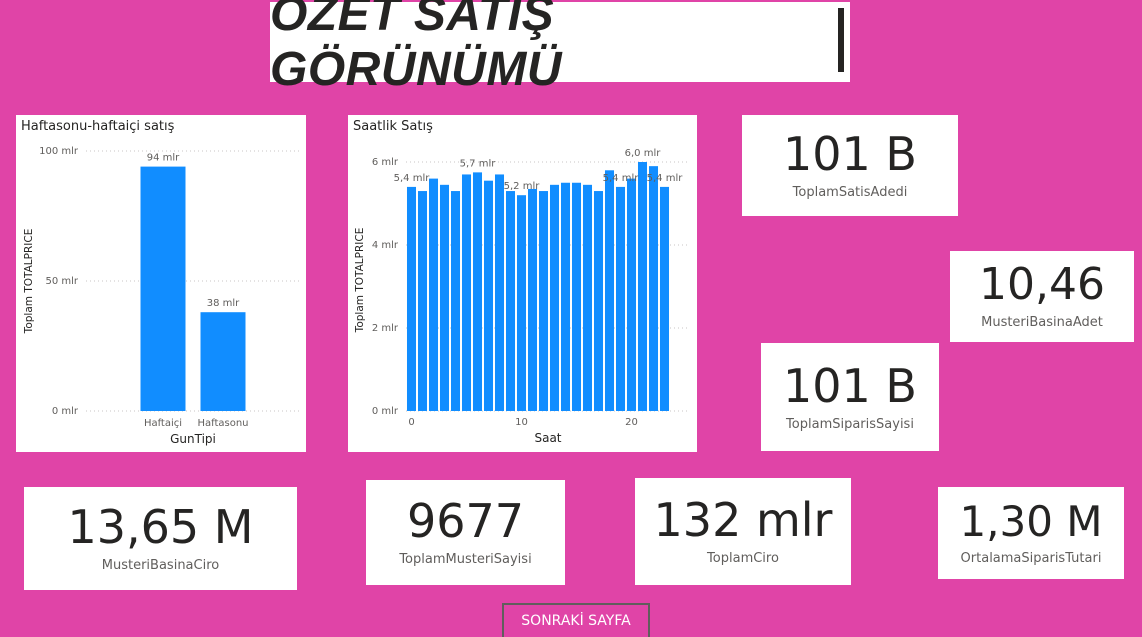 The height and width of the screenshot is (637, 1142). I want to click on card-label: ToplamSatisAdedi, so click(850, 192).